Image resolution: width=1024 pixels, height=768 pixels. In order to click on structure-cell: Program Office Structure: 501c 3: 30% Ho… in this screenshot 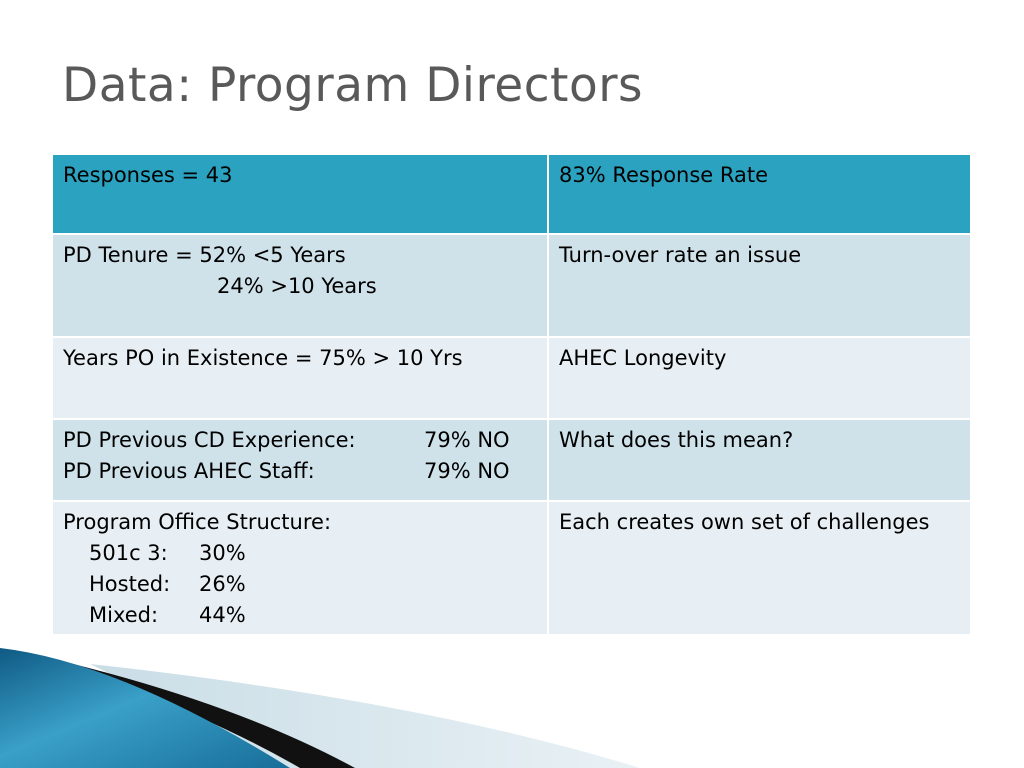, I will do `click(300, 568)`.